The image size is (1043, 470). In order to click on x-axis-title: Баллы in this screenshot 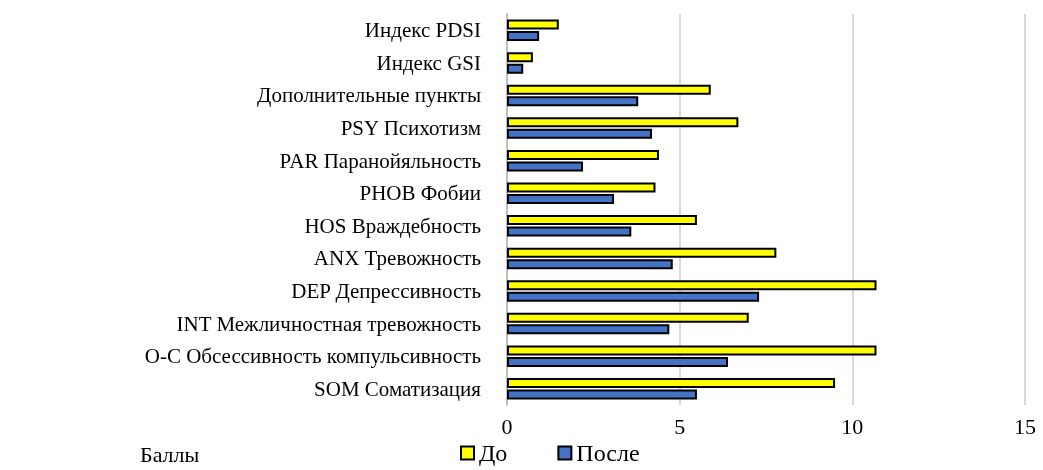, I will do `click(170, 454)`.